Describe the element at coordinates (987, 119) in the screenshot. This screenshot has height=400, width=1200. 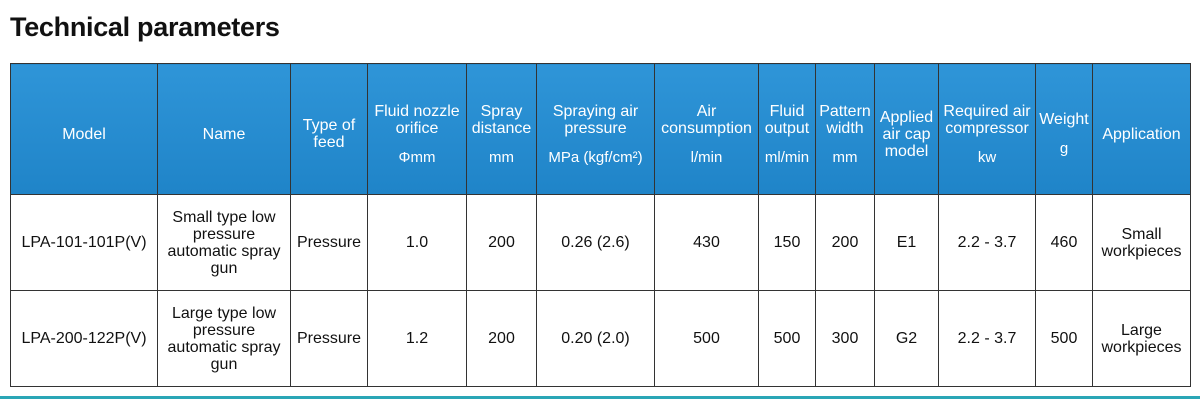
I see `header-label: Required air compressor` at that location.